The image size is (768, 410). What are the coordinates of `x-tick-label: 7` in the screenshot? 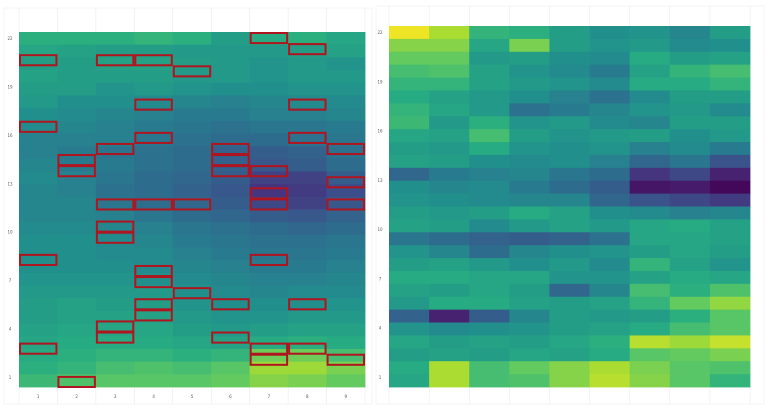 It's located at (269, 396).